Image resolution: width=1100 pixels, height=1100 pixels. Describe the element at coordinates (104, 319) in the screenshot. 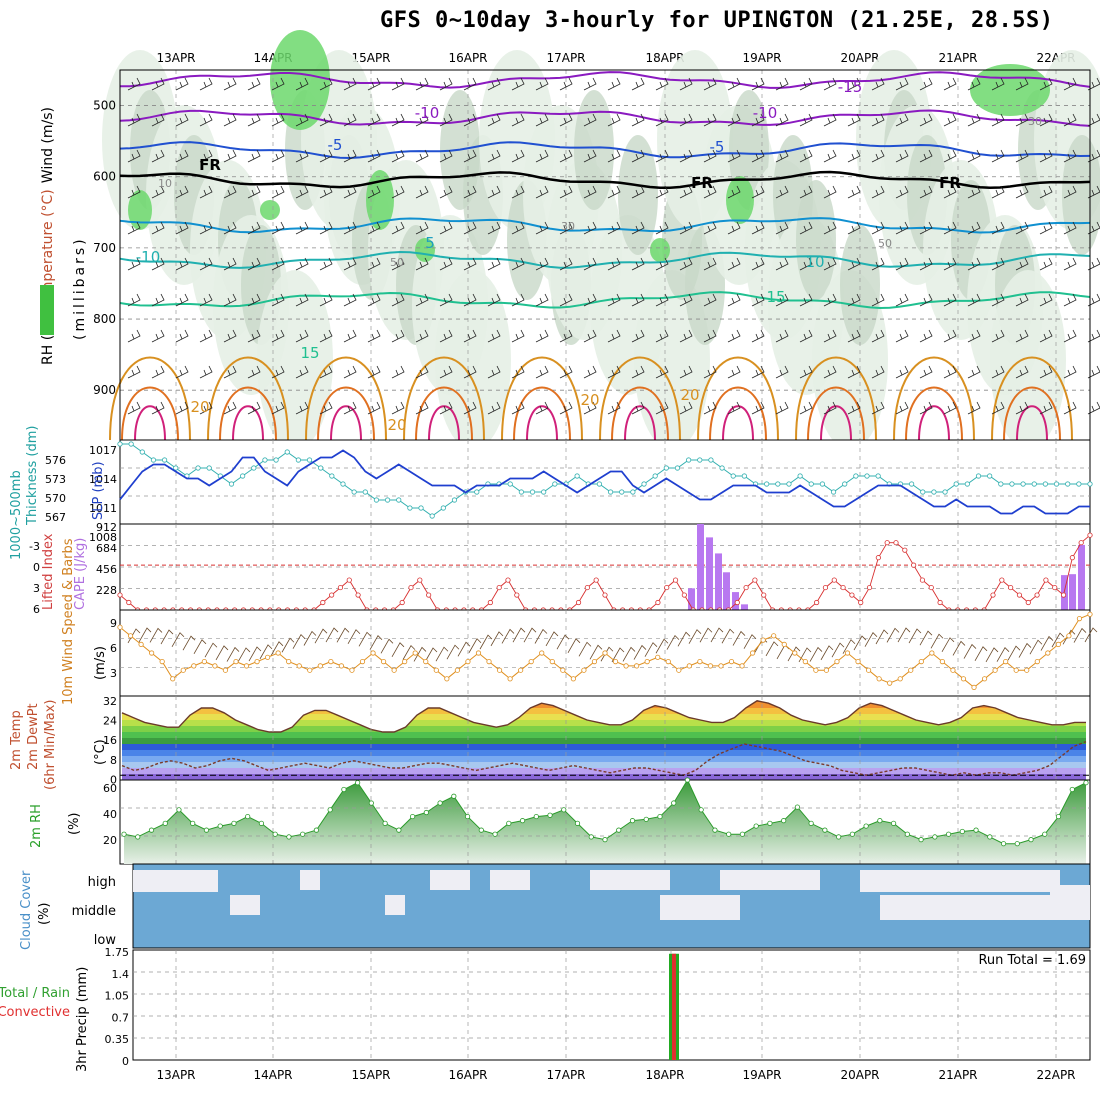

I see `pressure-tick-label: 800` at that location.